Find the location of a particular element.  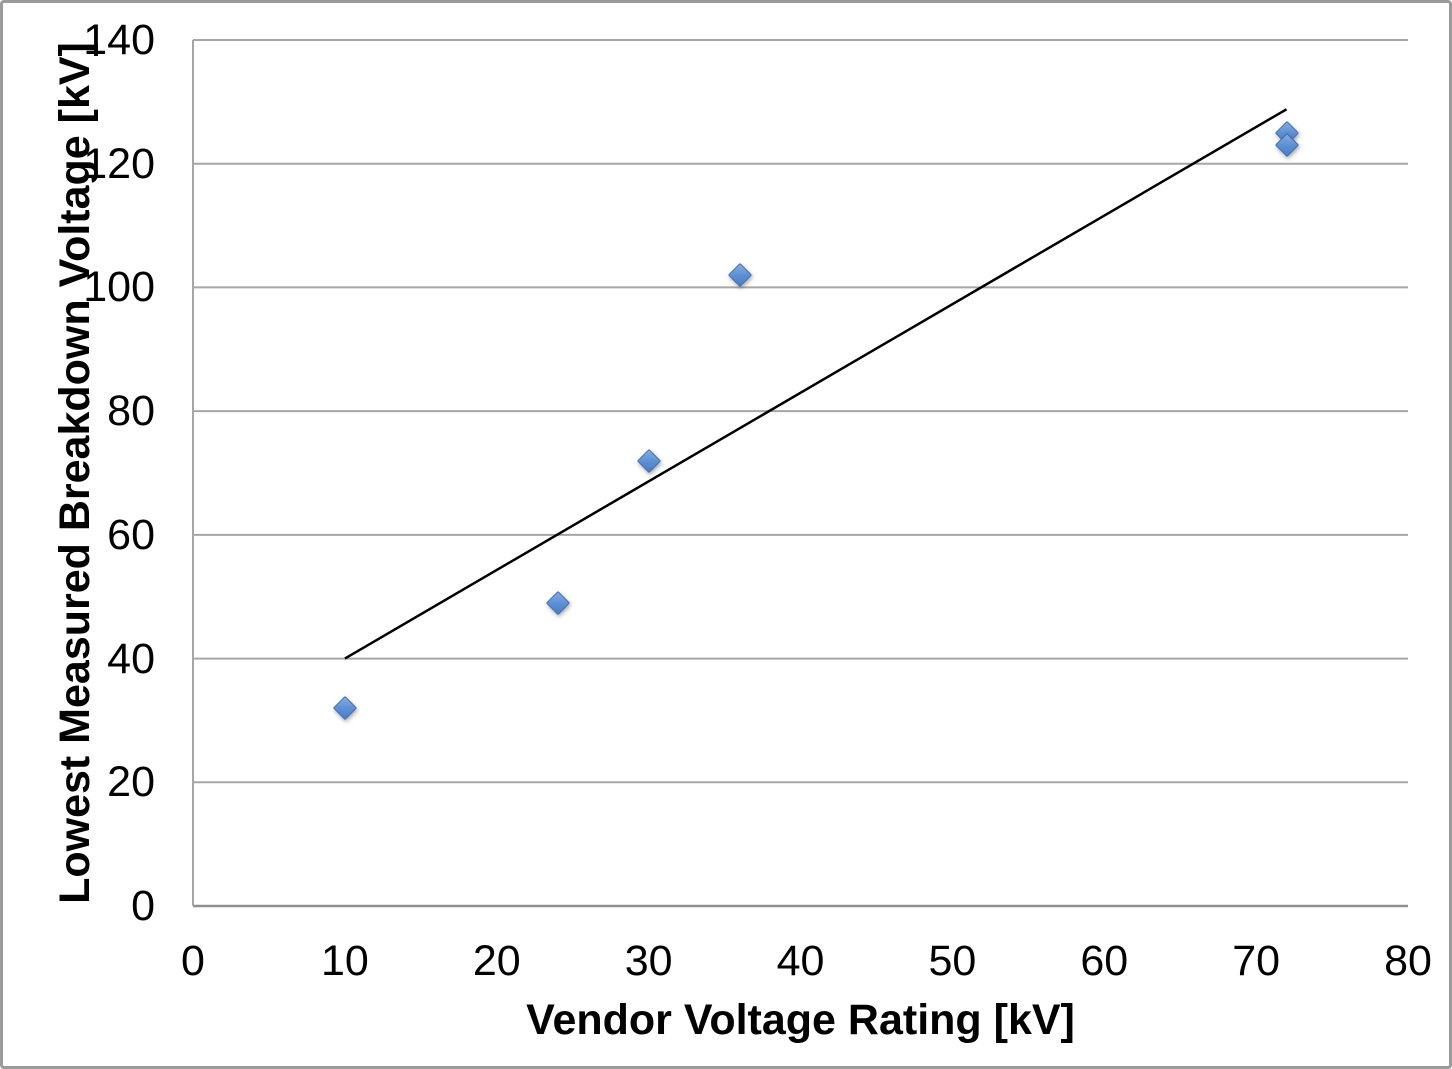

y-tick-label: 20 is located at coordinates (131, 782).